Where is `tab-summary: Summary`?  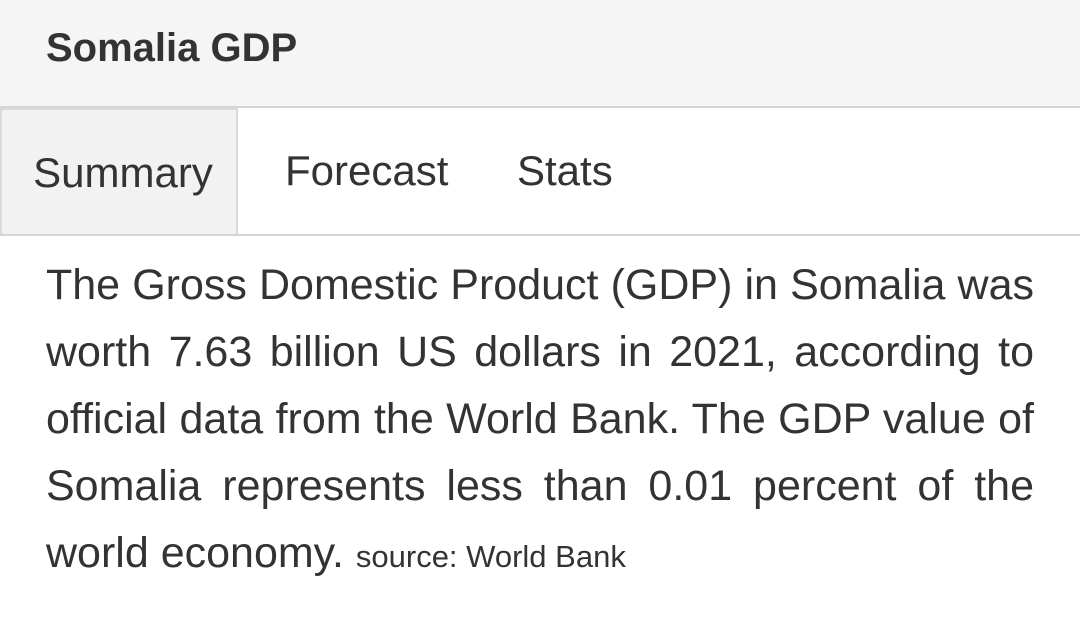 tab-summary: Summary is located at coordinates (119, 171).